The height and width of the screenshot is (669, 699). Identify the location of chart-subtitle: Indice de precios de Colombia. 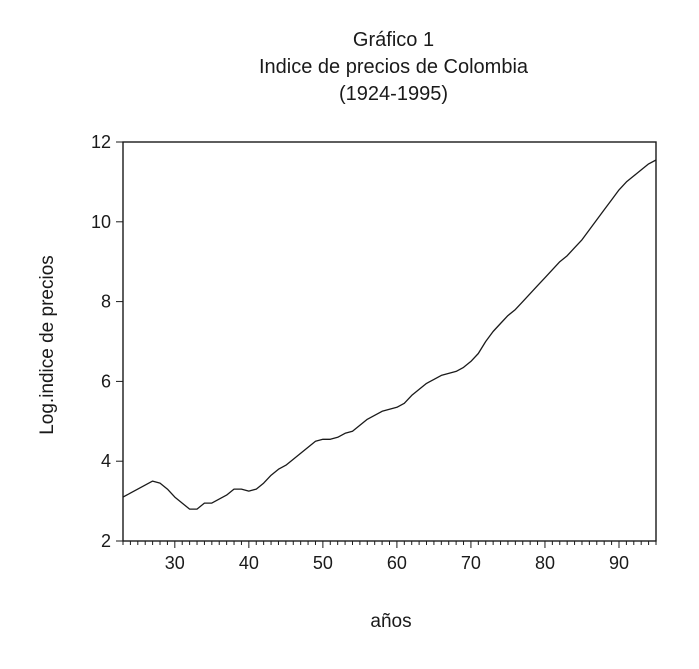
(393, 67).